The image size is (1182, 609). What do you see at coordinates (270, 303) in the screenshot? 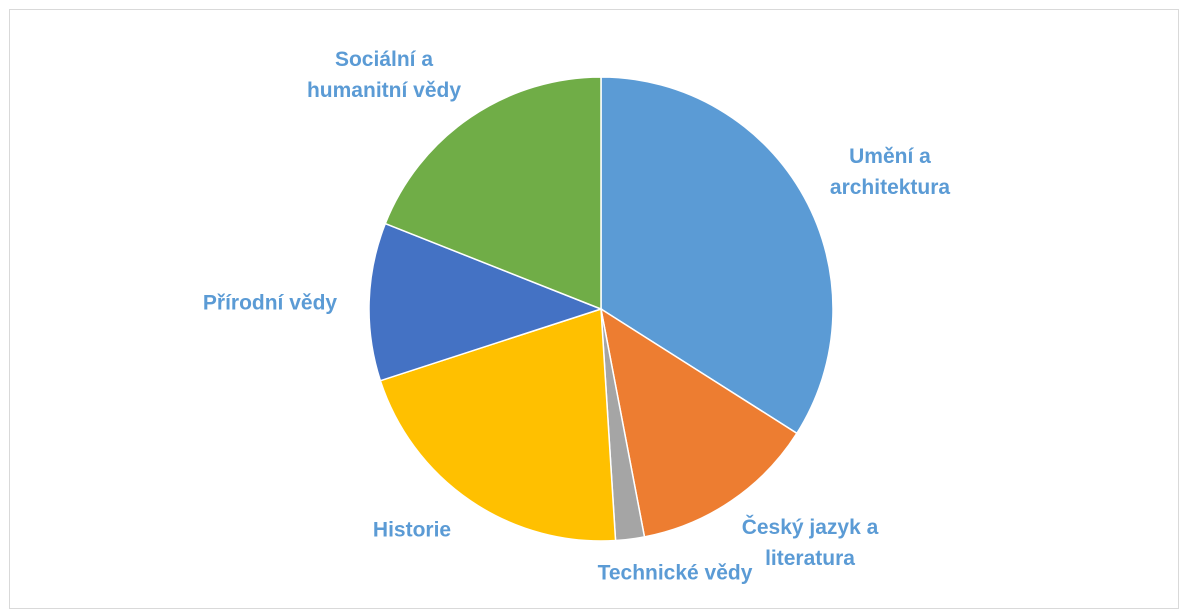
I see `slice-label: Přírodní vědy` at bounding box center [270, 303].